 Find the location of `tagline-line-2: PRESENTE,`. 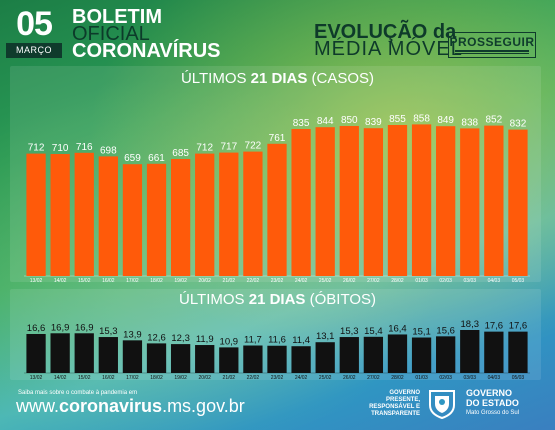

tagline-line-2: PRESENTE, is located at coordinates (402, 400).